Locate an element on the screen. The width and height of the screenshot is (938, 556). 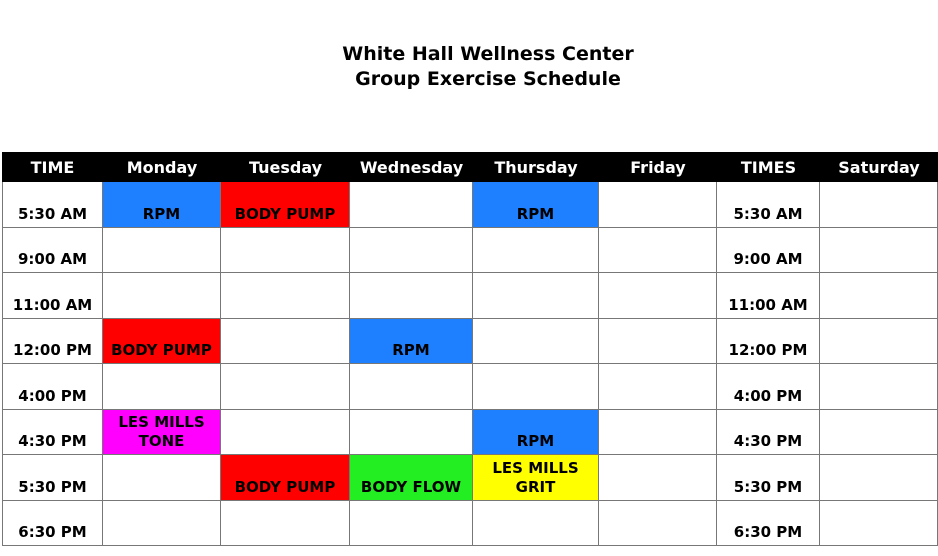
class-label: BODY FLOW is located at coordinates (411, 486).